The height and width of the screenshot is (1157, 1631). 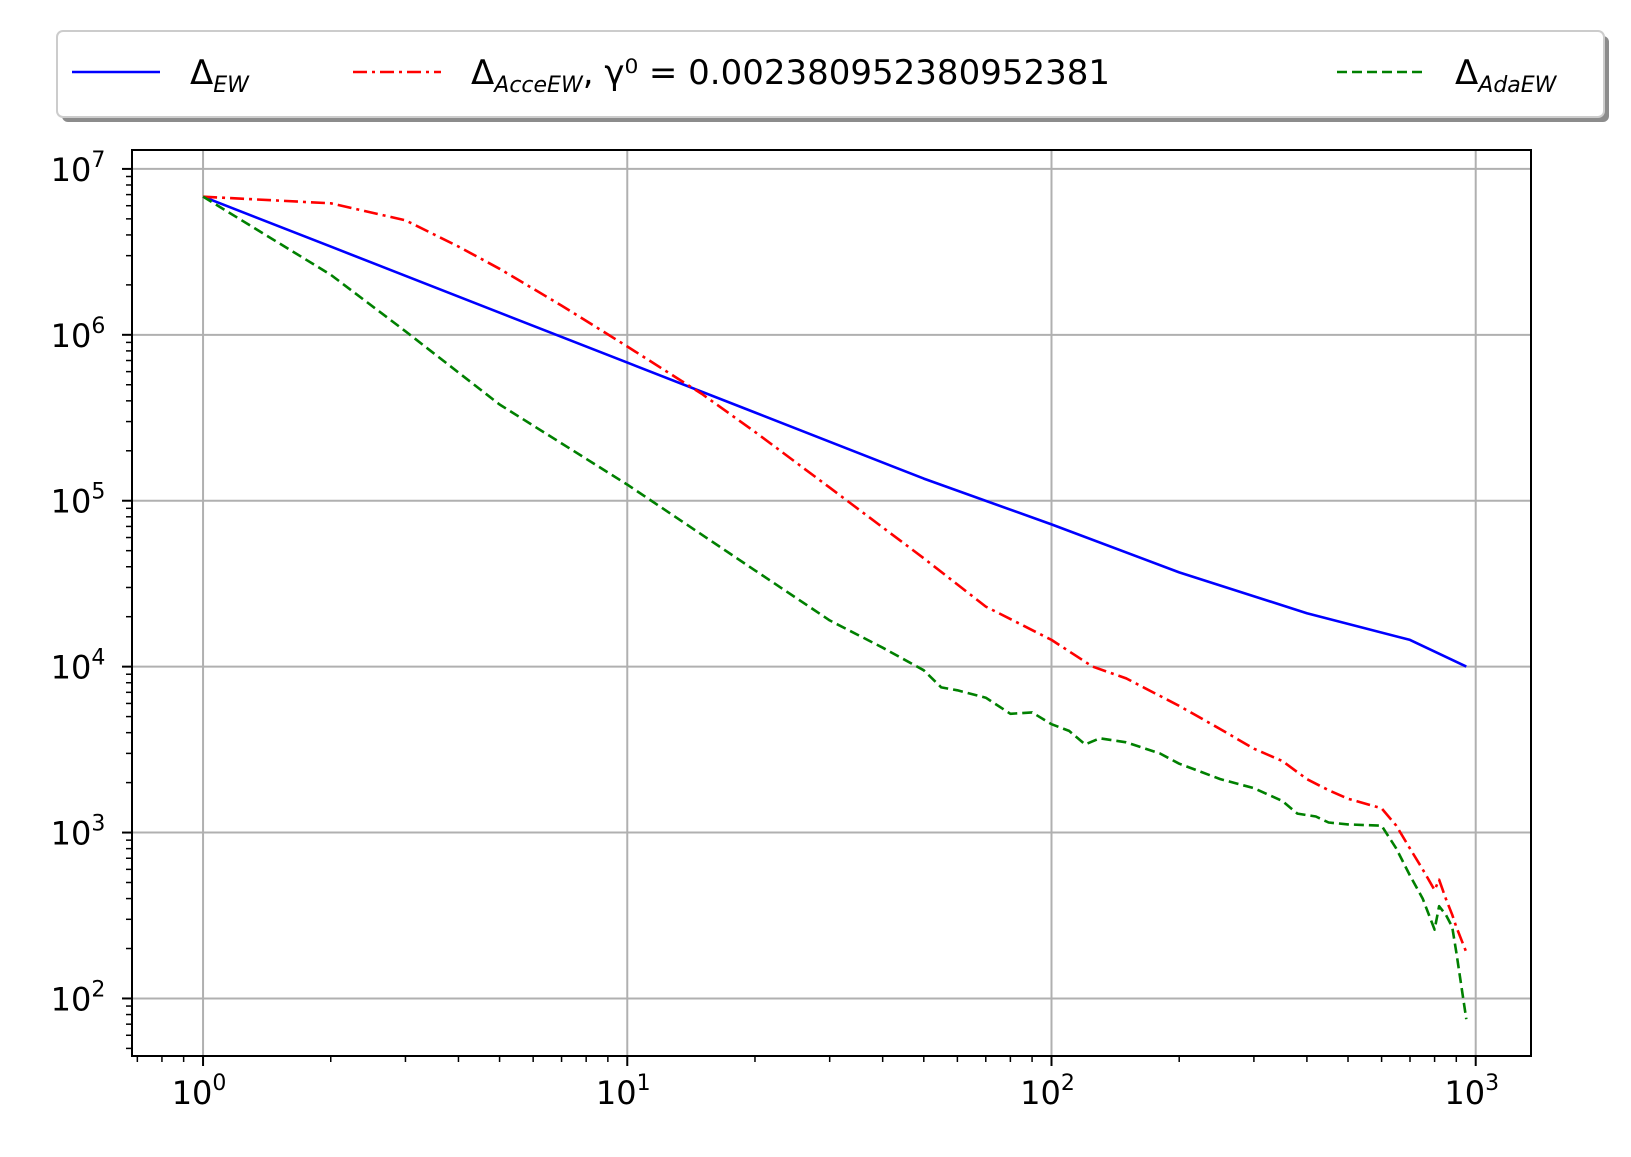 I want to click on x-tick-label: 102, so click(x=1047, y=1091).